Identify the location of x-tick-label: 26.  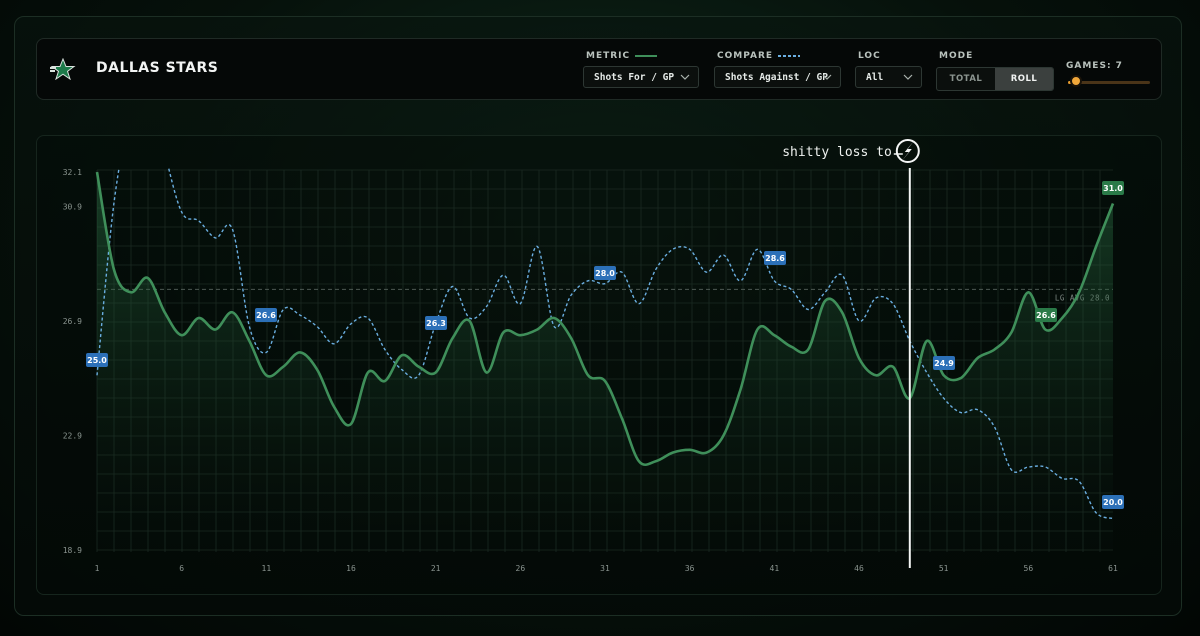
(521, 568).